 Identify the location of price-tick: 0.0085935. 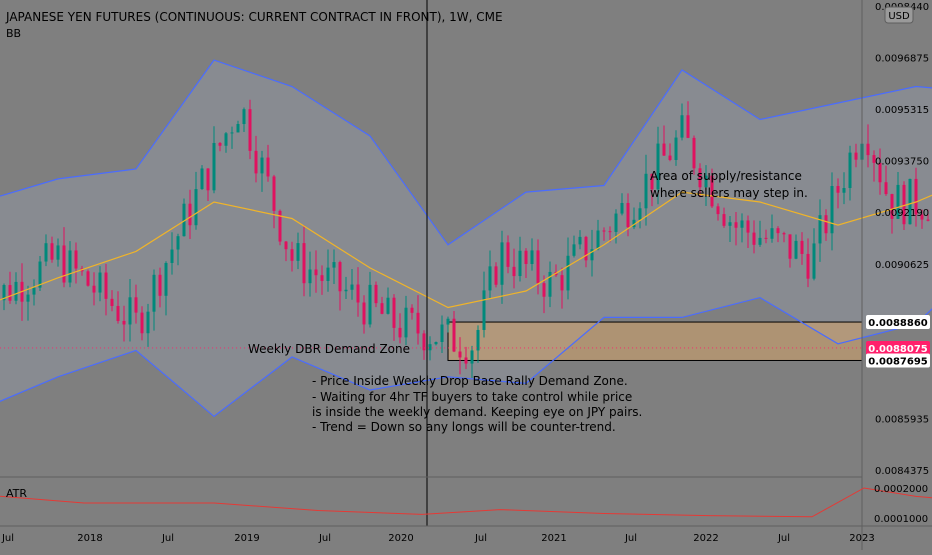
(902, 420).